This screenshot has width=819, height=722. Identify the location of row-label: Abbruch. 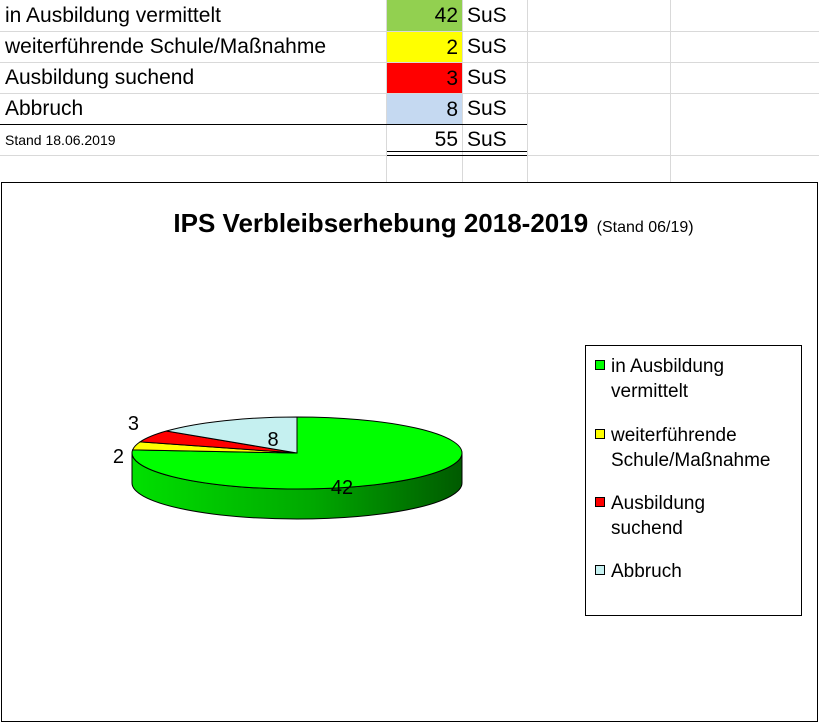
(44, 108).